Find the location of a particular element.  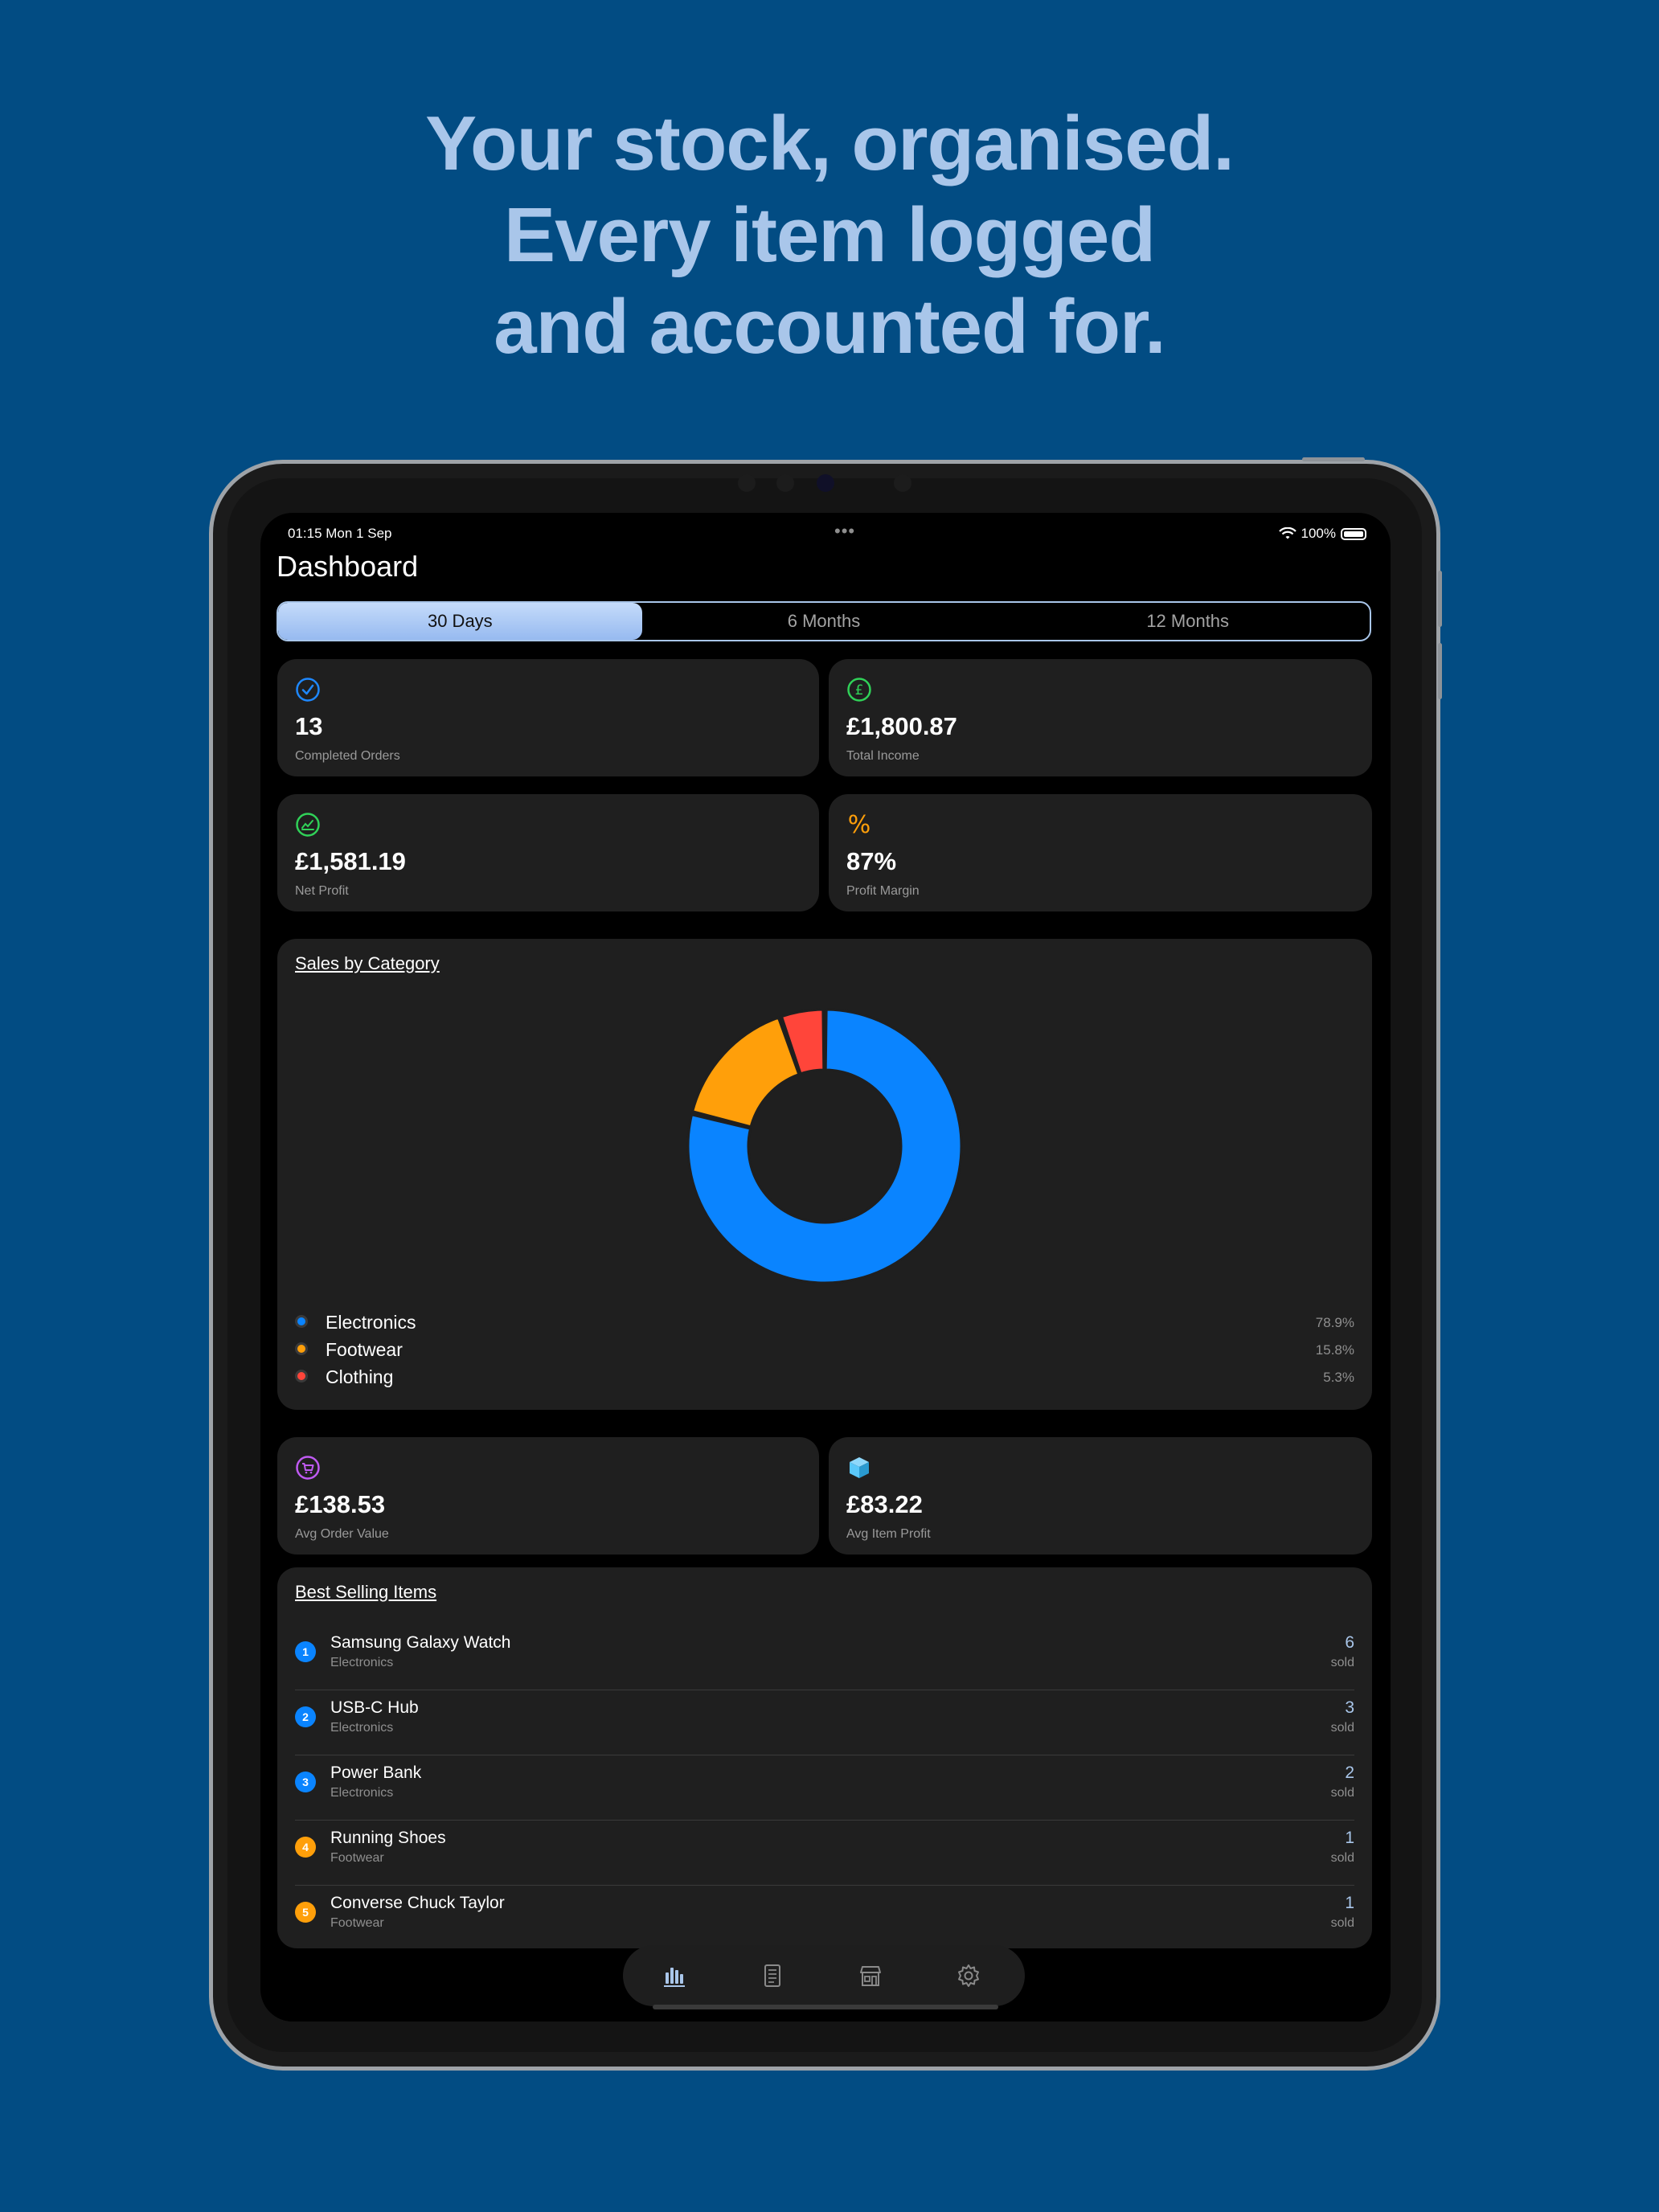

tab-bar is located at coordinates (824, 1975).